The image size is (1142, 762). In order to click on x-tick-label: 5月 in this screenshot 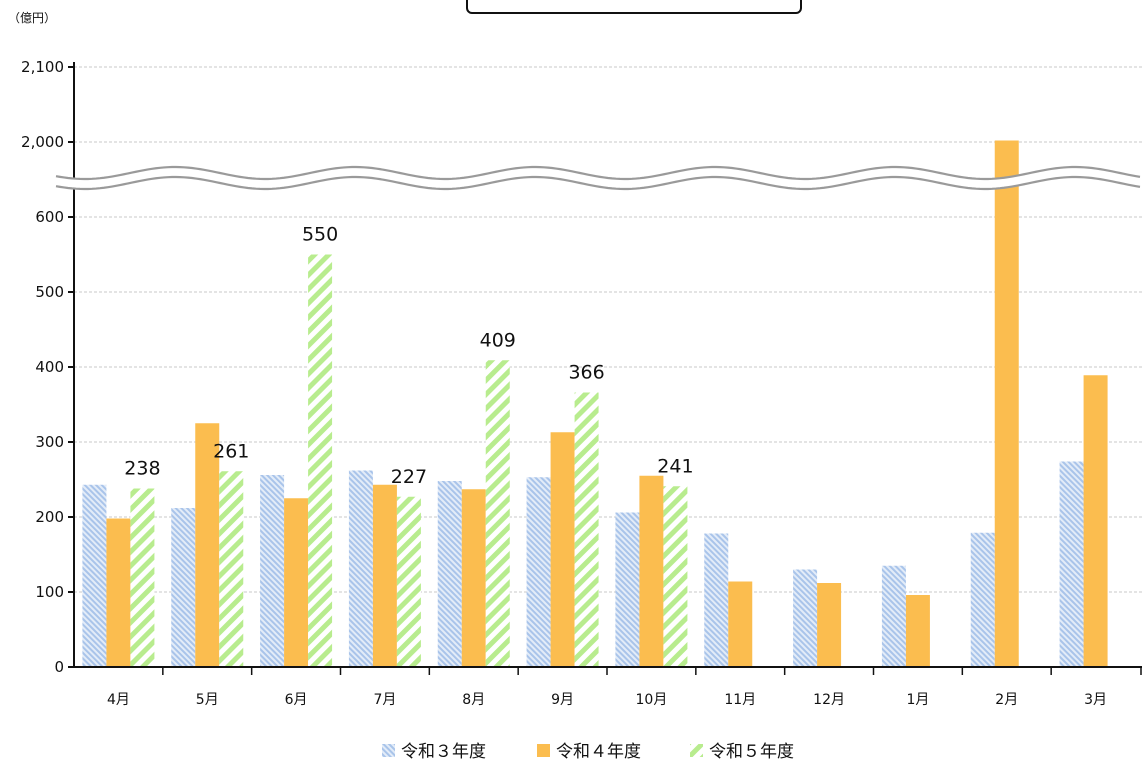, I will do `click(207, 700)`.